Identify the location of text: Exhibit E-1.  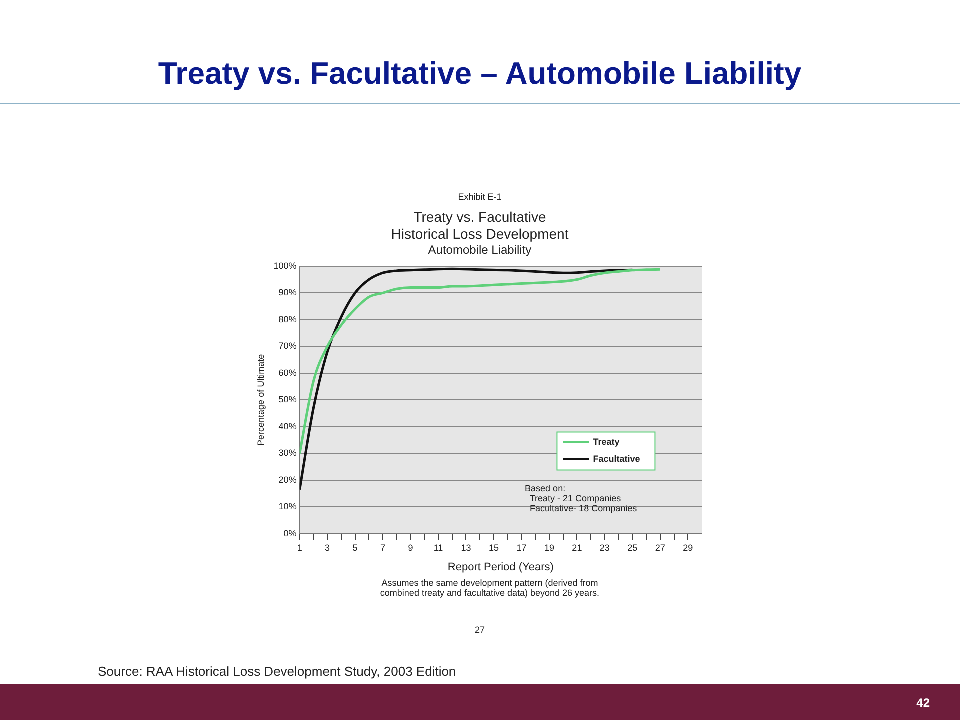
(480, 197).